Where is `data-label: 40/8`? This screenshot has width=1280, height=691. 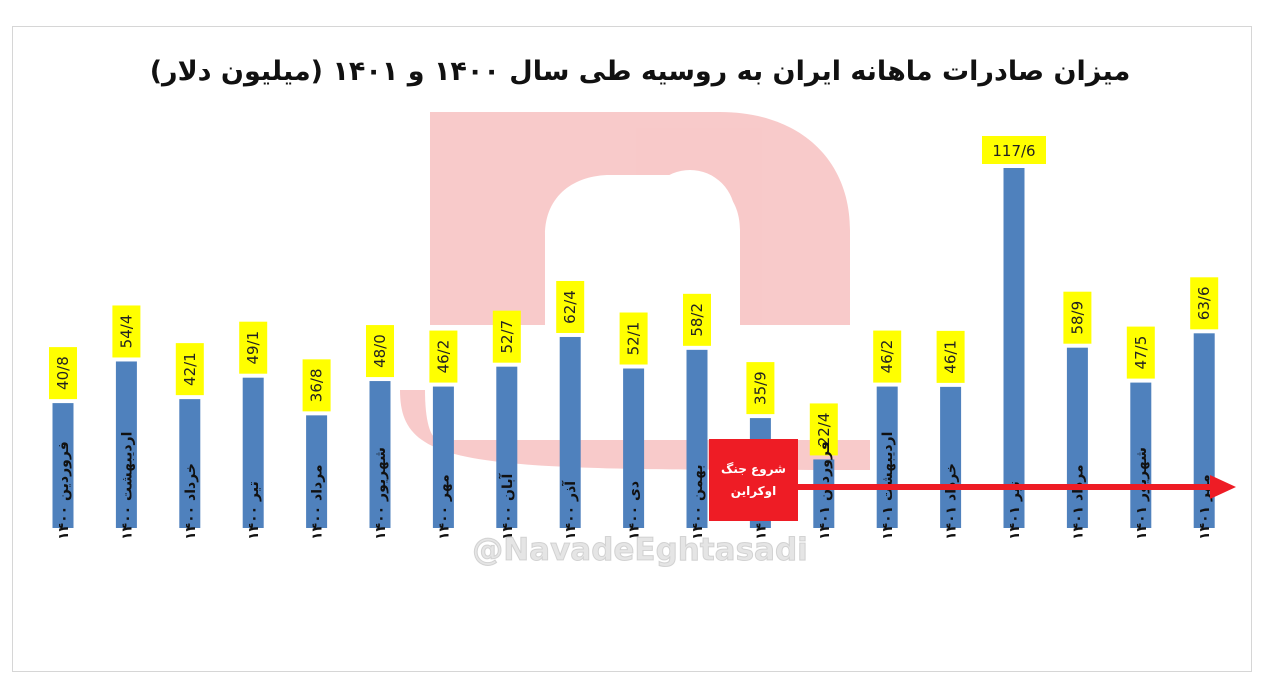 data-label: 40/8 is located at coordinates (63, 373).